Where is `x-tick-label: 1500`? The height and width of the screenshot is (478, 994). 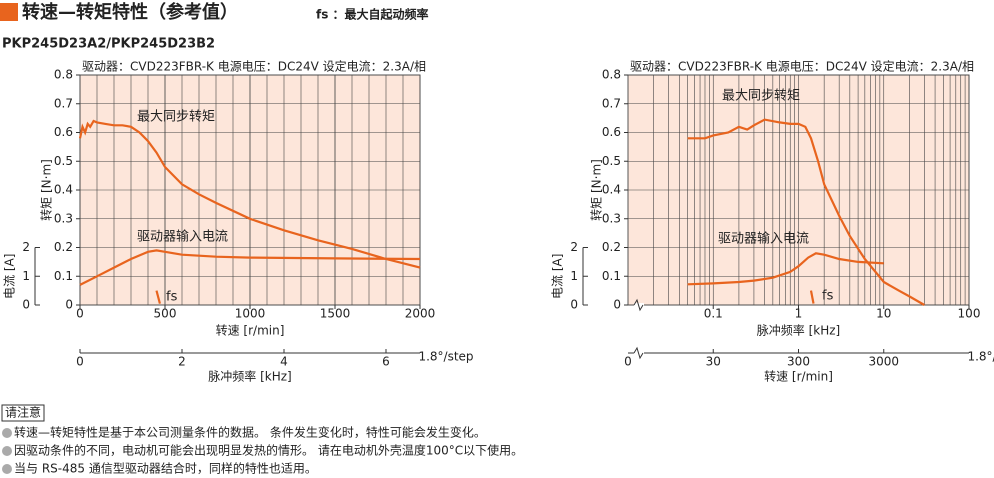 x-tick-label: 1500 is located at coordinates (335, 314).